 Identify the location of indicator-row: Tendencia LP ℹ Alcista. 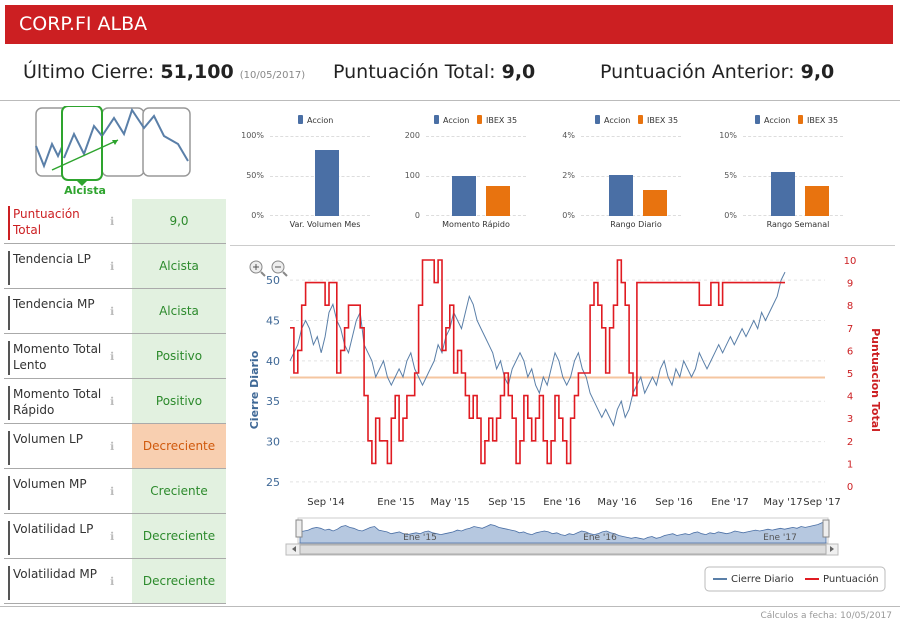
(115, 266).